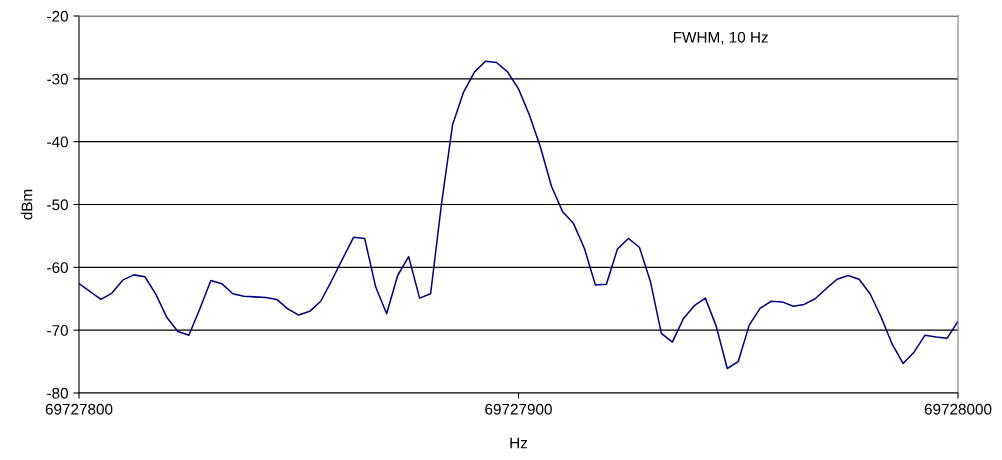 The image size is (1002, 460). Describe the element at coordinates (958, 409) in the screenshot. I see `x-tick-label: 69728000` at that location.